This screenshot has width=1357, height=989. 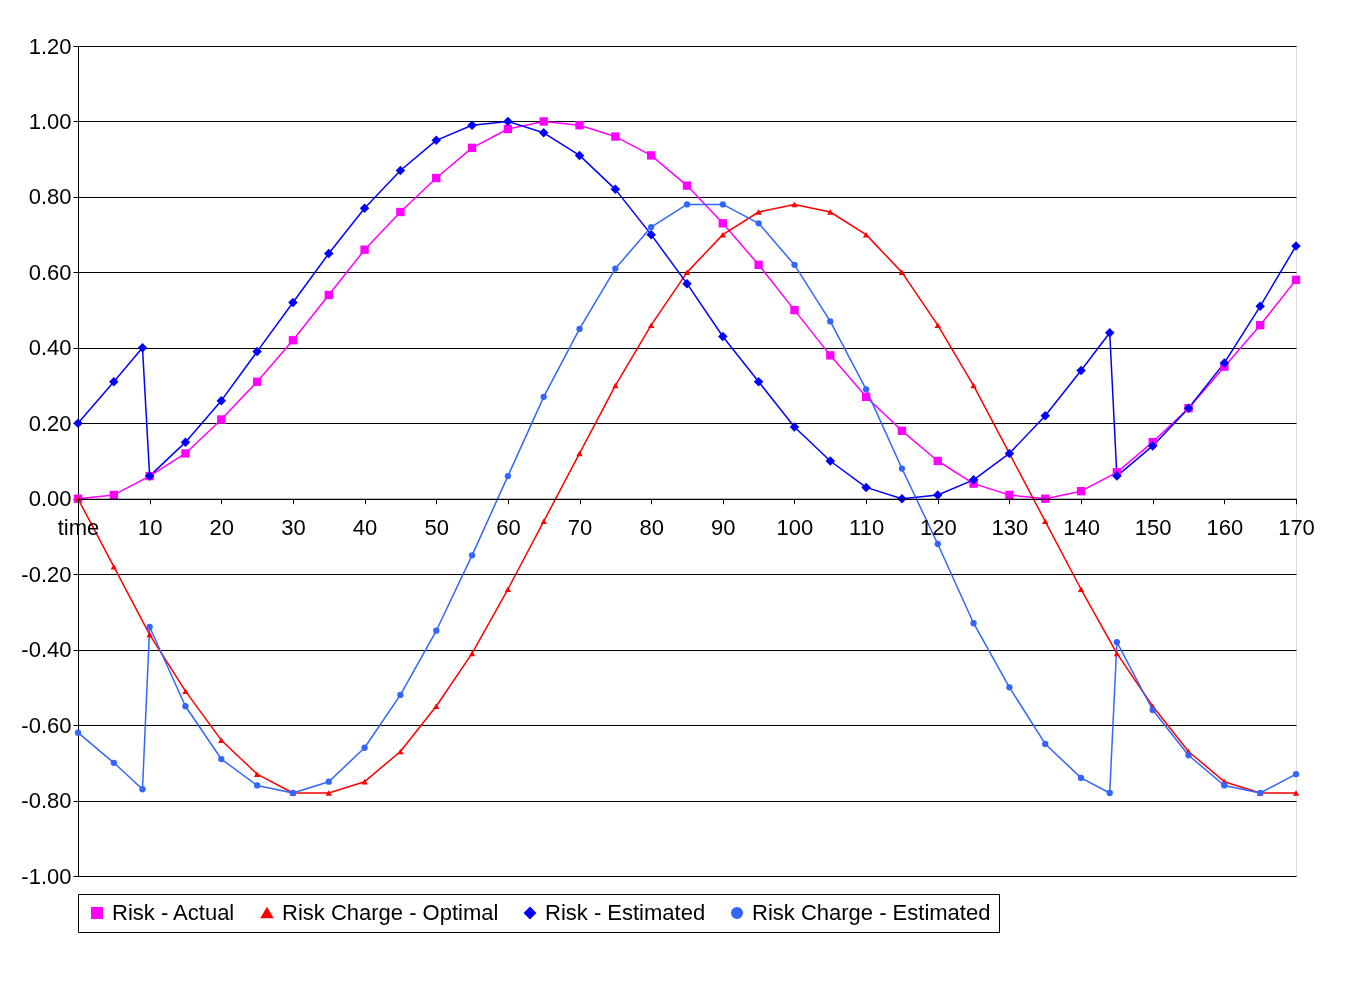 I want to click on x-tick-label: 60, so click(x=508, y=528).